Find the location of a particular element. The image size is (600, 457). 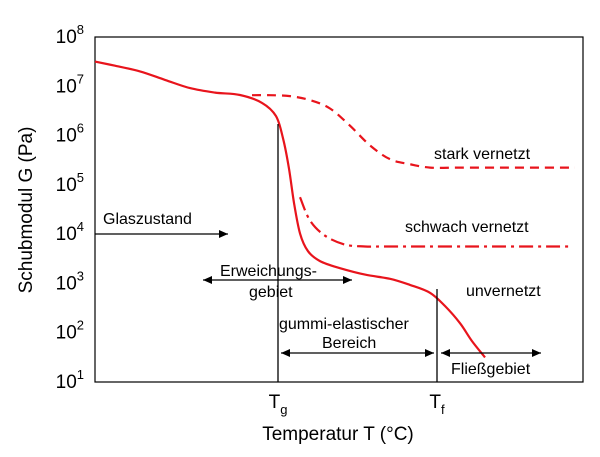

arrow-erweichungsgebiet is located at coordinates (277, 280).